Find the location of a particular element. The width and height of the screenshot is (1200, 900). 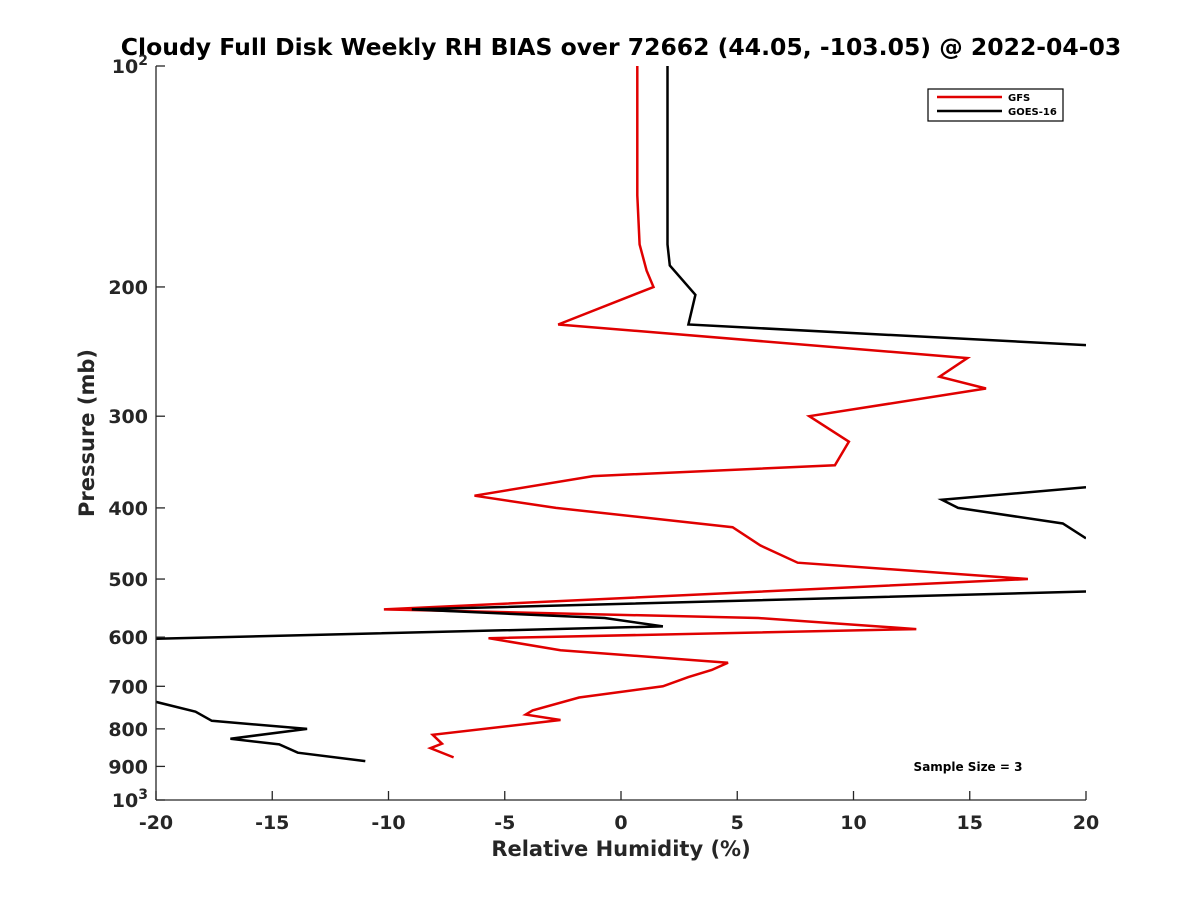

y-tick-label: 10³ is located at coordinates (130, 799).